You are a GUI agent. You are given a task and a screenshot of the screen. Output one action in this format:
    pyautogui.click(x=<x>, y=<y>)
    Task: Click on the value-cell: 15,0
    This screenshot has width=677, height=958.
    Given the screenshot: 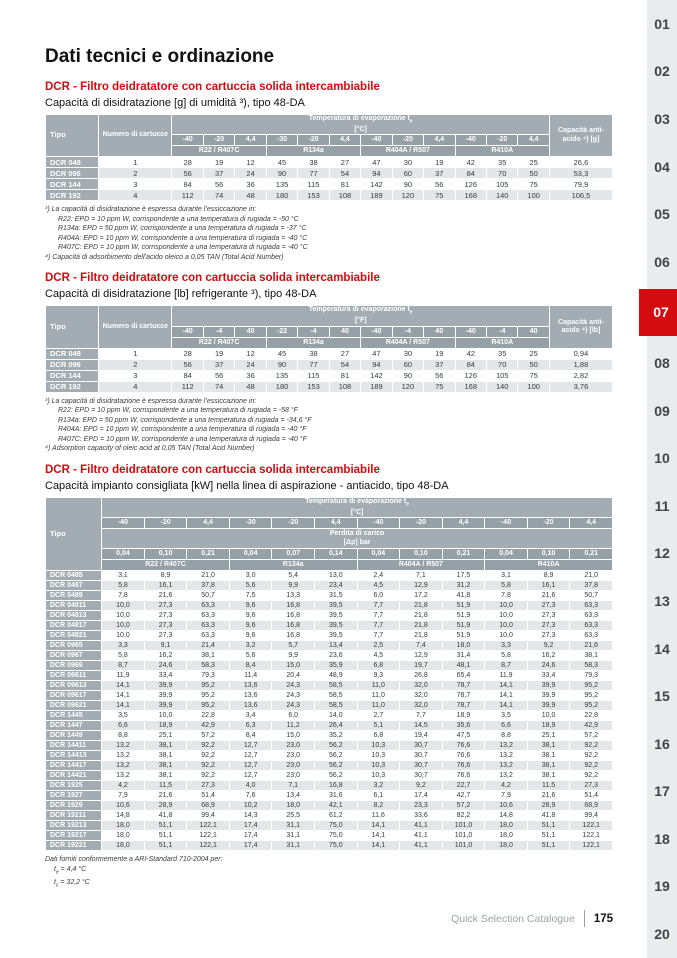 What is the action you would take?
    pyautogui.click(x=293, y=736)
    